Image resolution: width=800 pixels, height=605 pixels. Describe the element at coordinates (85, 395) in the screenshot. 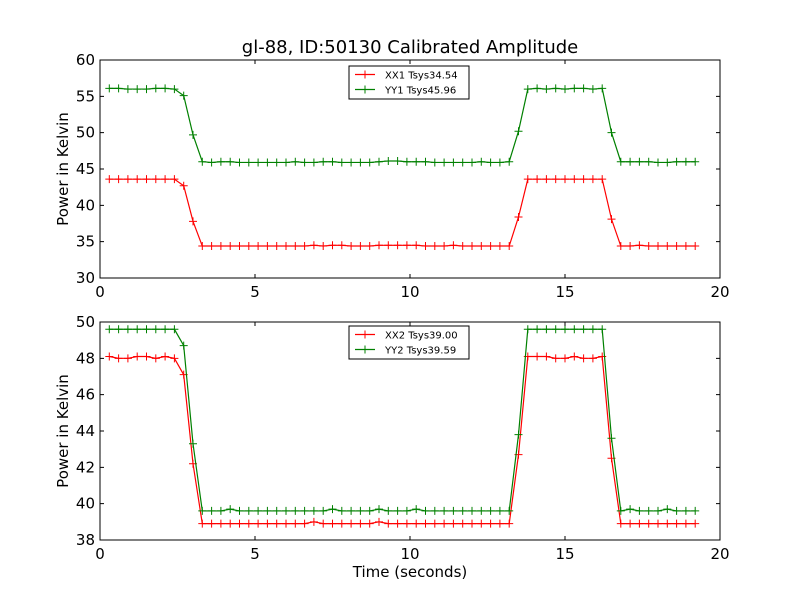

I see `bottom-y-tick-label: 46` at that location.